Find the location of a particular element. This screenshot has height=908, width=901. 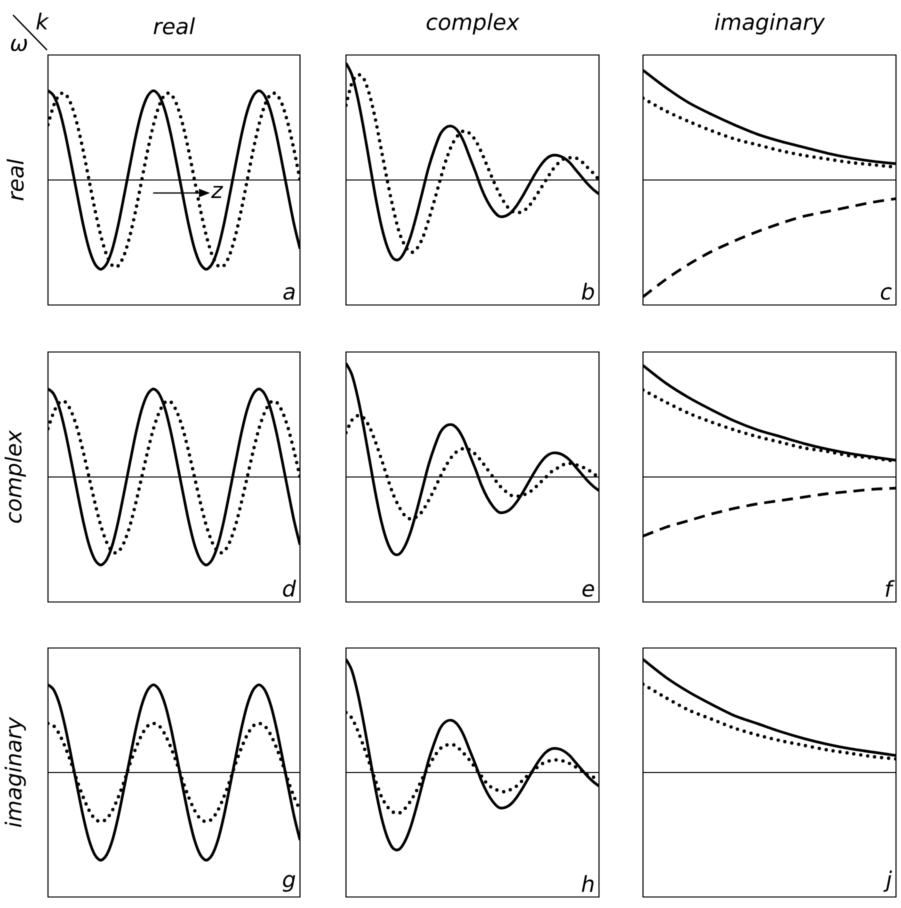

text: d is located at coordinates (289, 588).